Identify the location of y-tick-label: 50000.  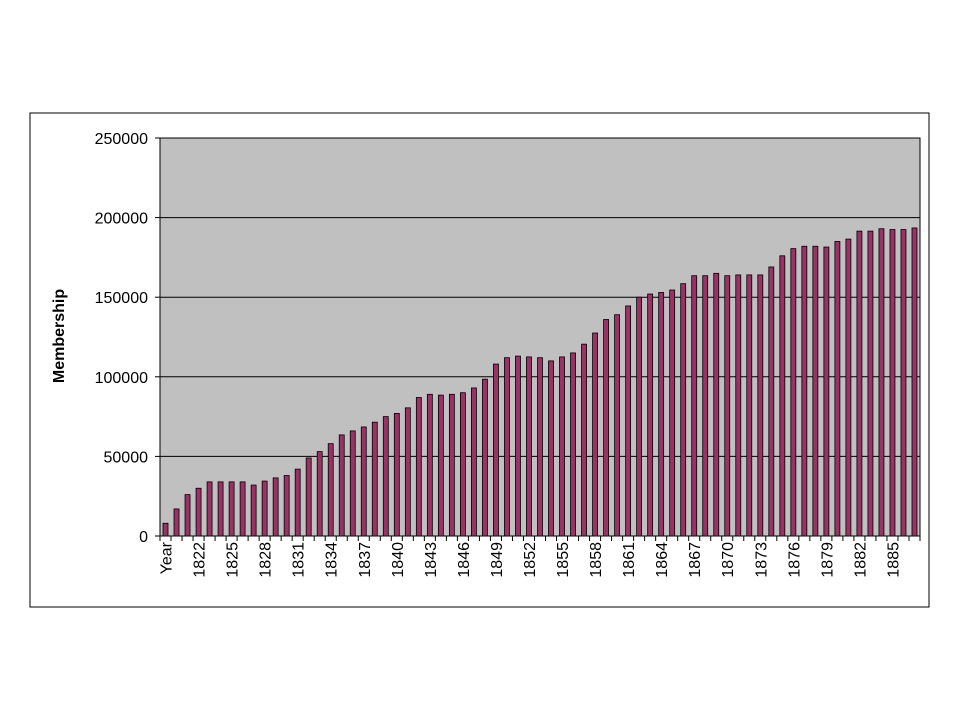
(126, 457).